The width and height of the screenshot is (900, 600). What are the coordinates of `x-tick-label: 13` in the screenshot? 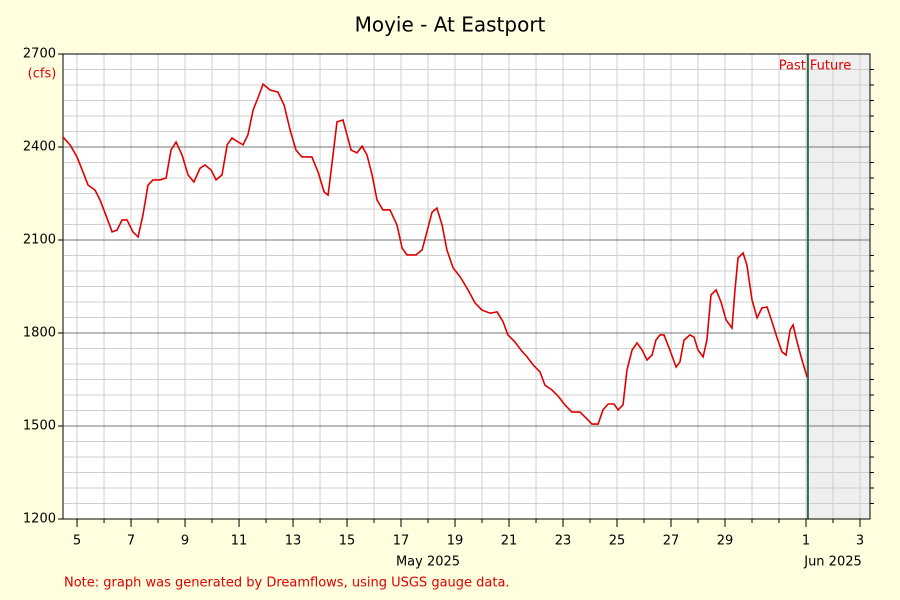 It's located at (293, 541).